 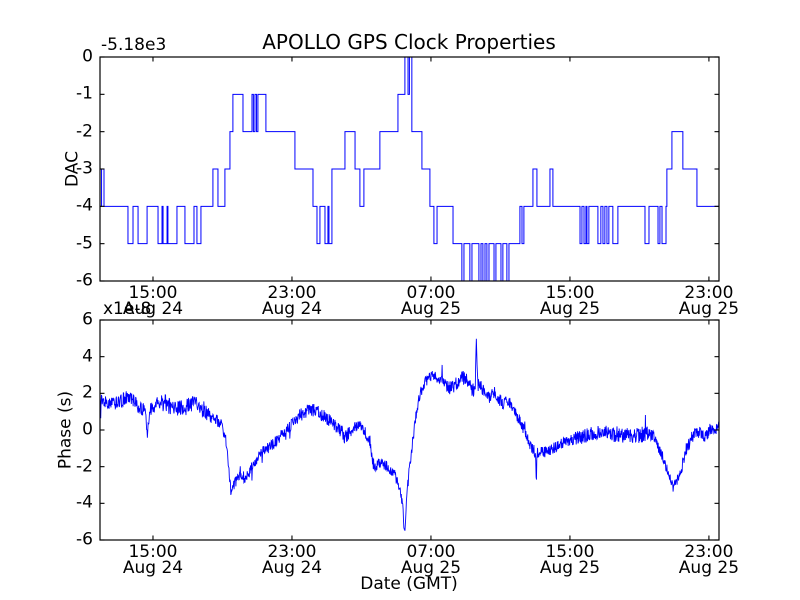 What do you see at coordinates (409, 584) in the screenshot?
I see `x-axis-label: Date (GMT)` at bounding box center [409, 584].